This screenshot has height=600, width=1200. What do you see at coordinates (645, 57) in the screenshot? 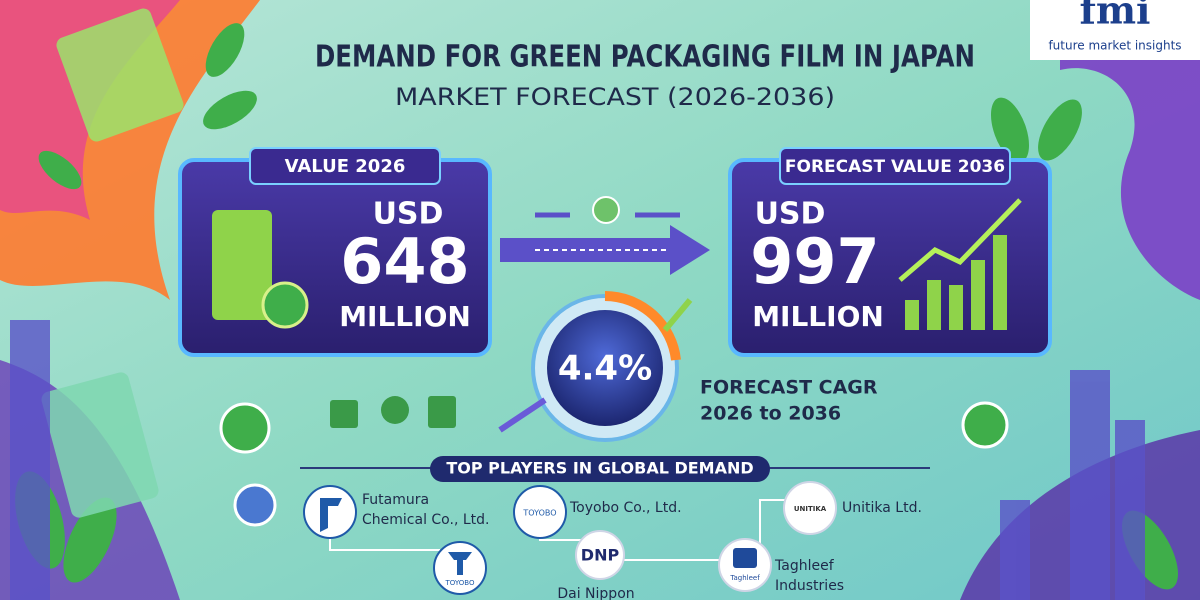
I see `title: DEMAND FOR GREEN PACKAGING FILM IN JAPAN` at bounding box center [645, 57].